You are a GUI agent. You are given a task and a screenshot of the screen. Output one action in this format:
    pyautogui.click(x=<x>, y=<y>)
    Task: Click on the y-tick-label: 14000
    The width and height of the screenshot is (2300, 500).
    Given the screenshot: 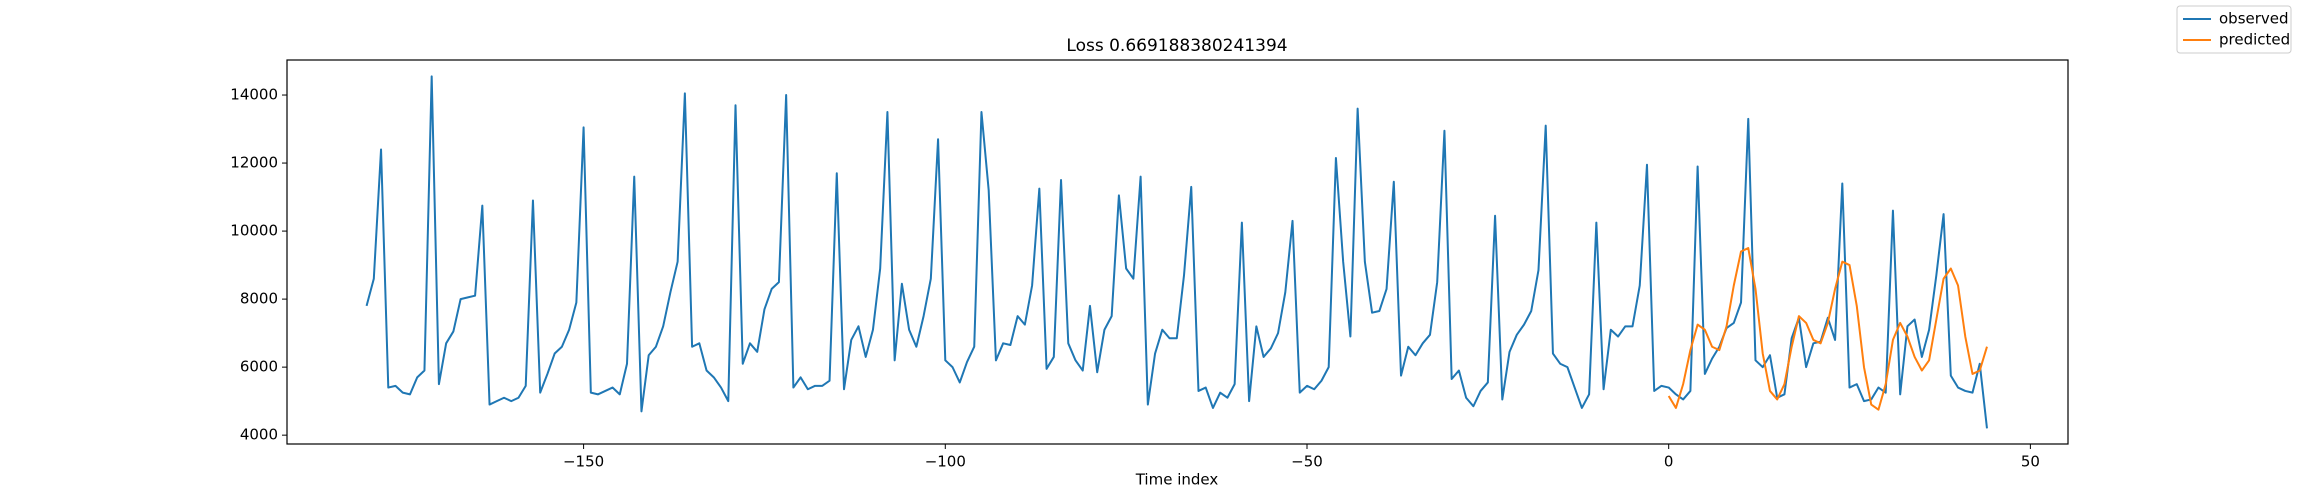 What is the action you would take?
    pyautogui.click(x=254, y=95)
    